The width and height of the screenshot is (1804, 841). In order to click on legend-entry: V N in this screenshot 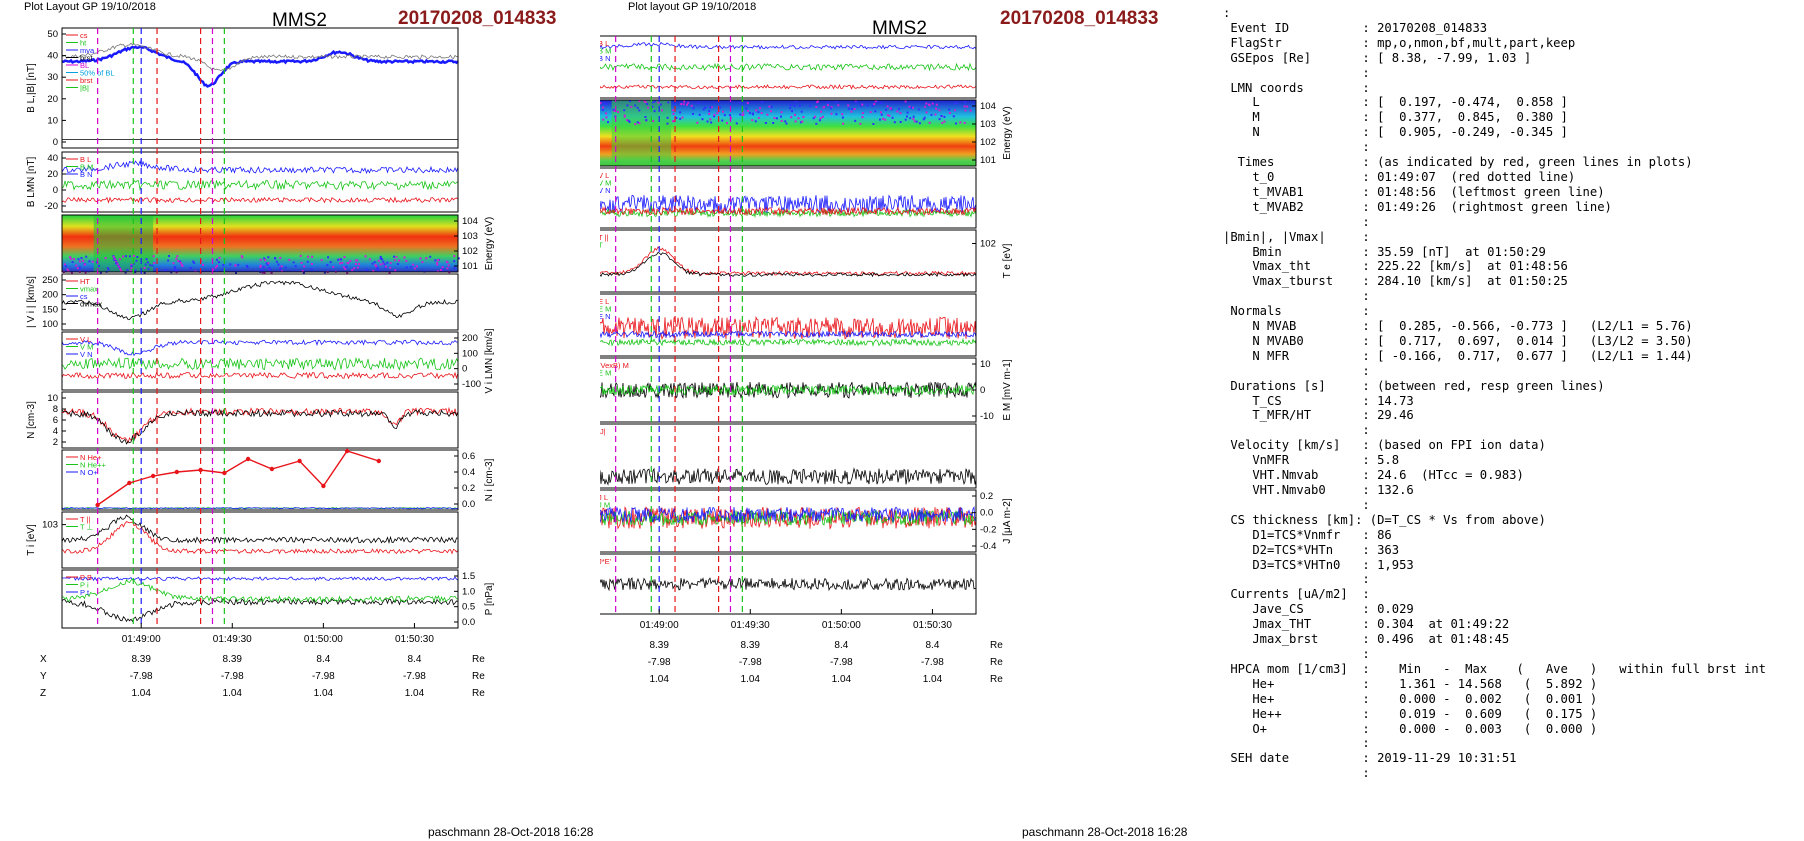, I will do `click(605, 190)`.